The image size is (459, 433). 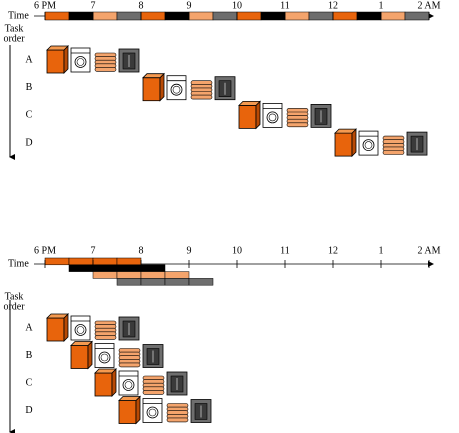 I want to click on hour-label: 2 AM, so click(x=428, y=250).